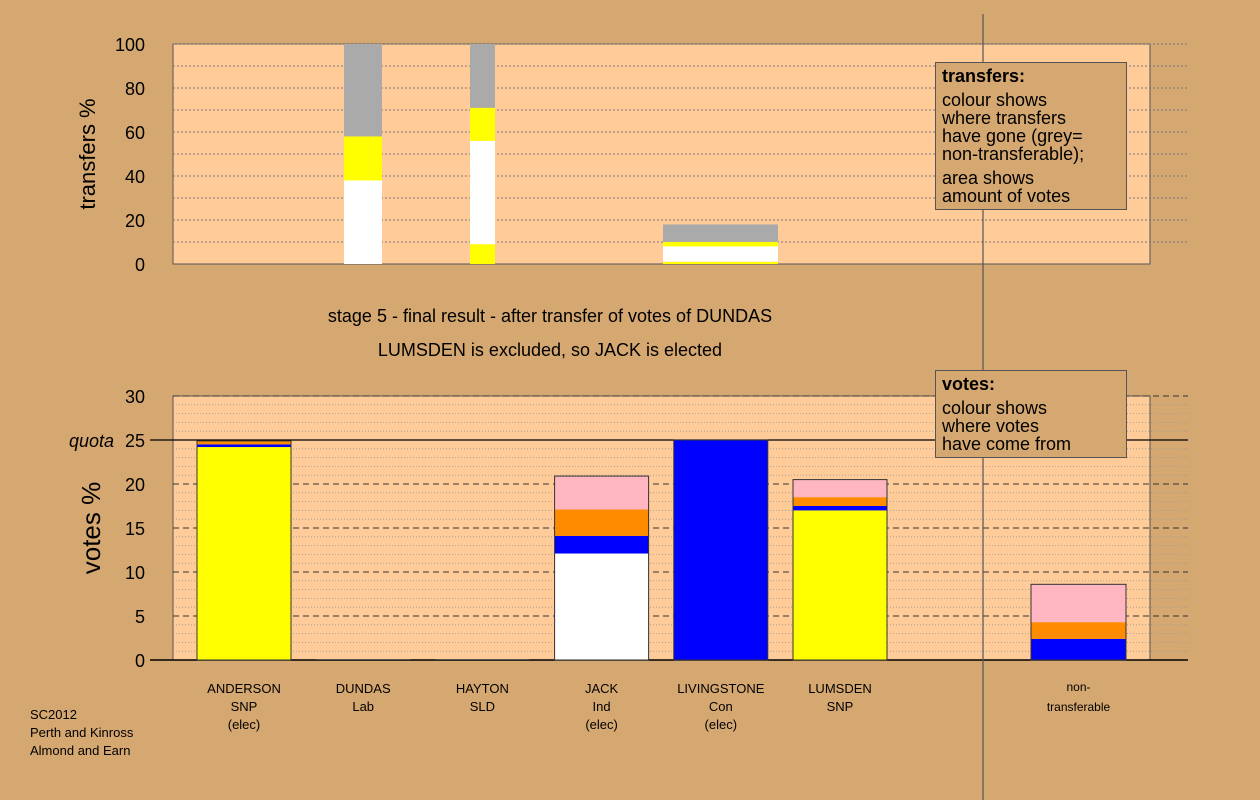  What do you see at coordinates (80, 750) in the screenshot?
I see `footer-ward: Almond and Earn` at bounding box center [80, 750].